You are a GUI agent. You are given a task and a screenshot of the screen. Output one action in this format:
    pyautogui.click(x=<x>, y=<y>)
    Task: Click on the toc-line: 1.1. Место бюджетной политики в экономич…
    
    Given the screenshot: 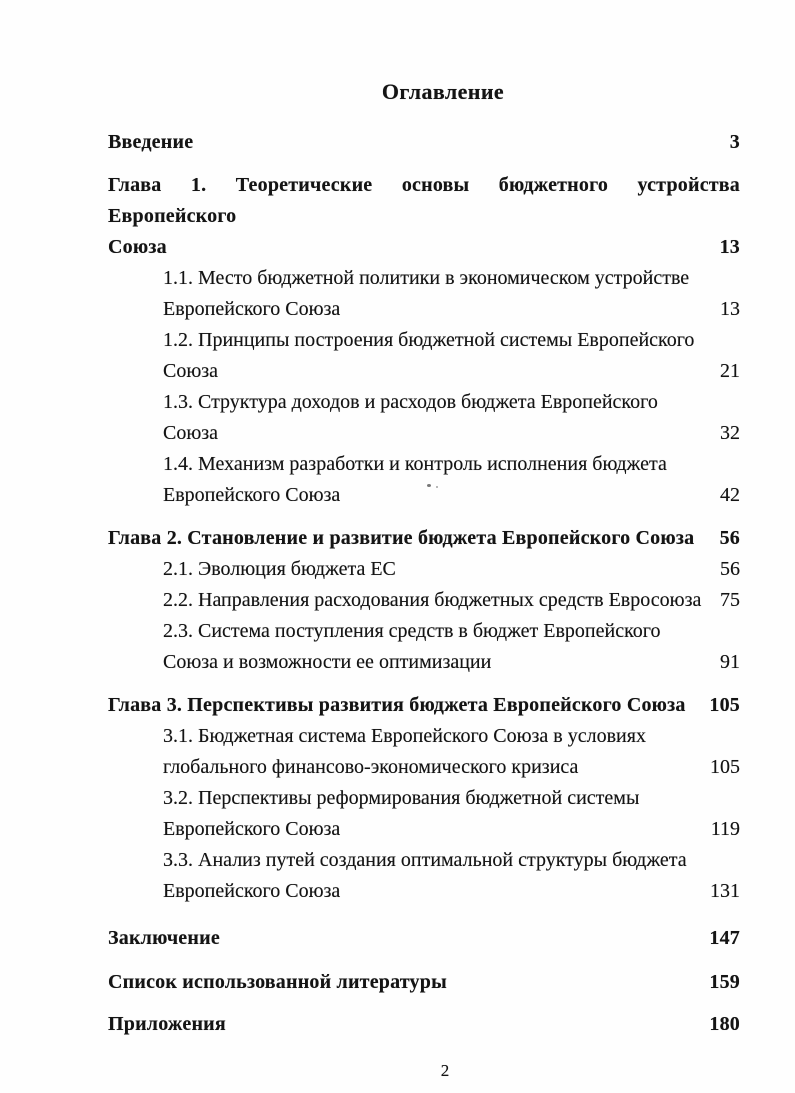 What is the action you would take?
    pyautogui.click(x=424, y=278)
    